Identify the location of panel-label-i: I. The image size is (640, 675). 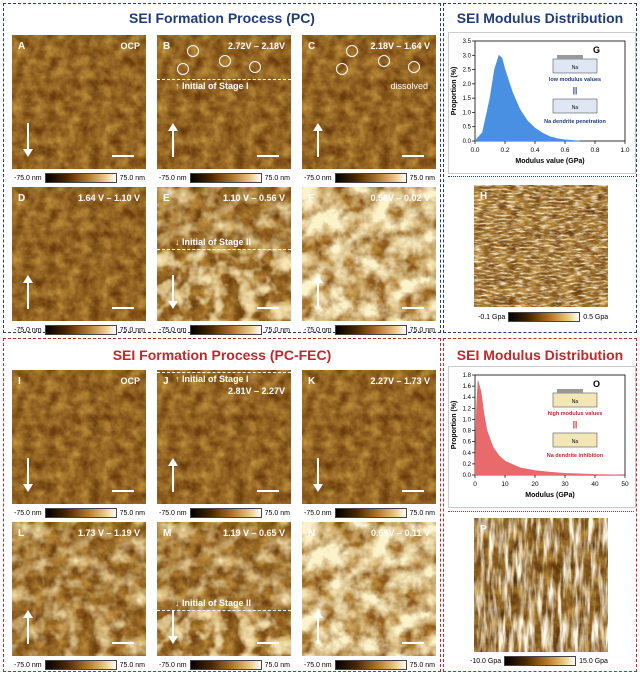
(19, 381).